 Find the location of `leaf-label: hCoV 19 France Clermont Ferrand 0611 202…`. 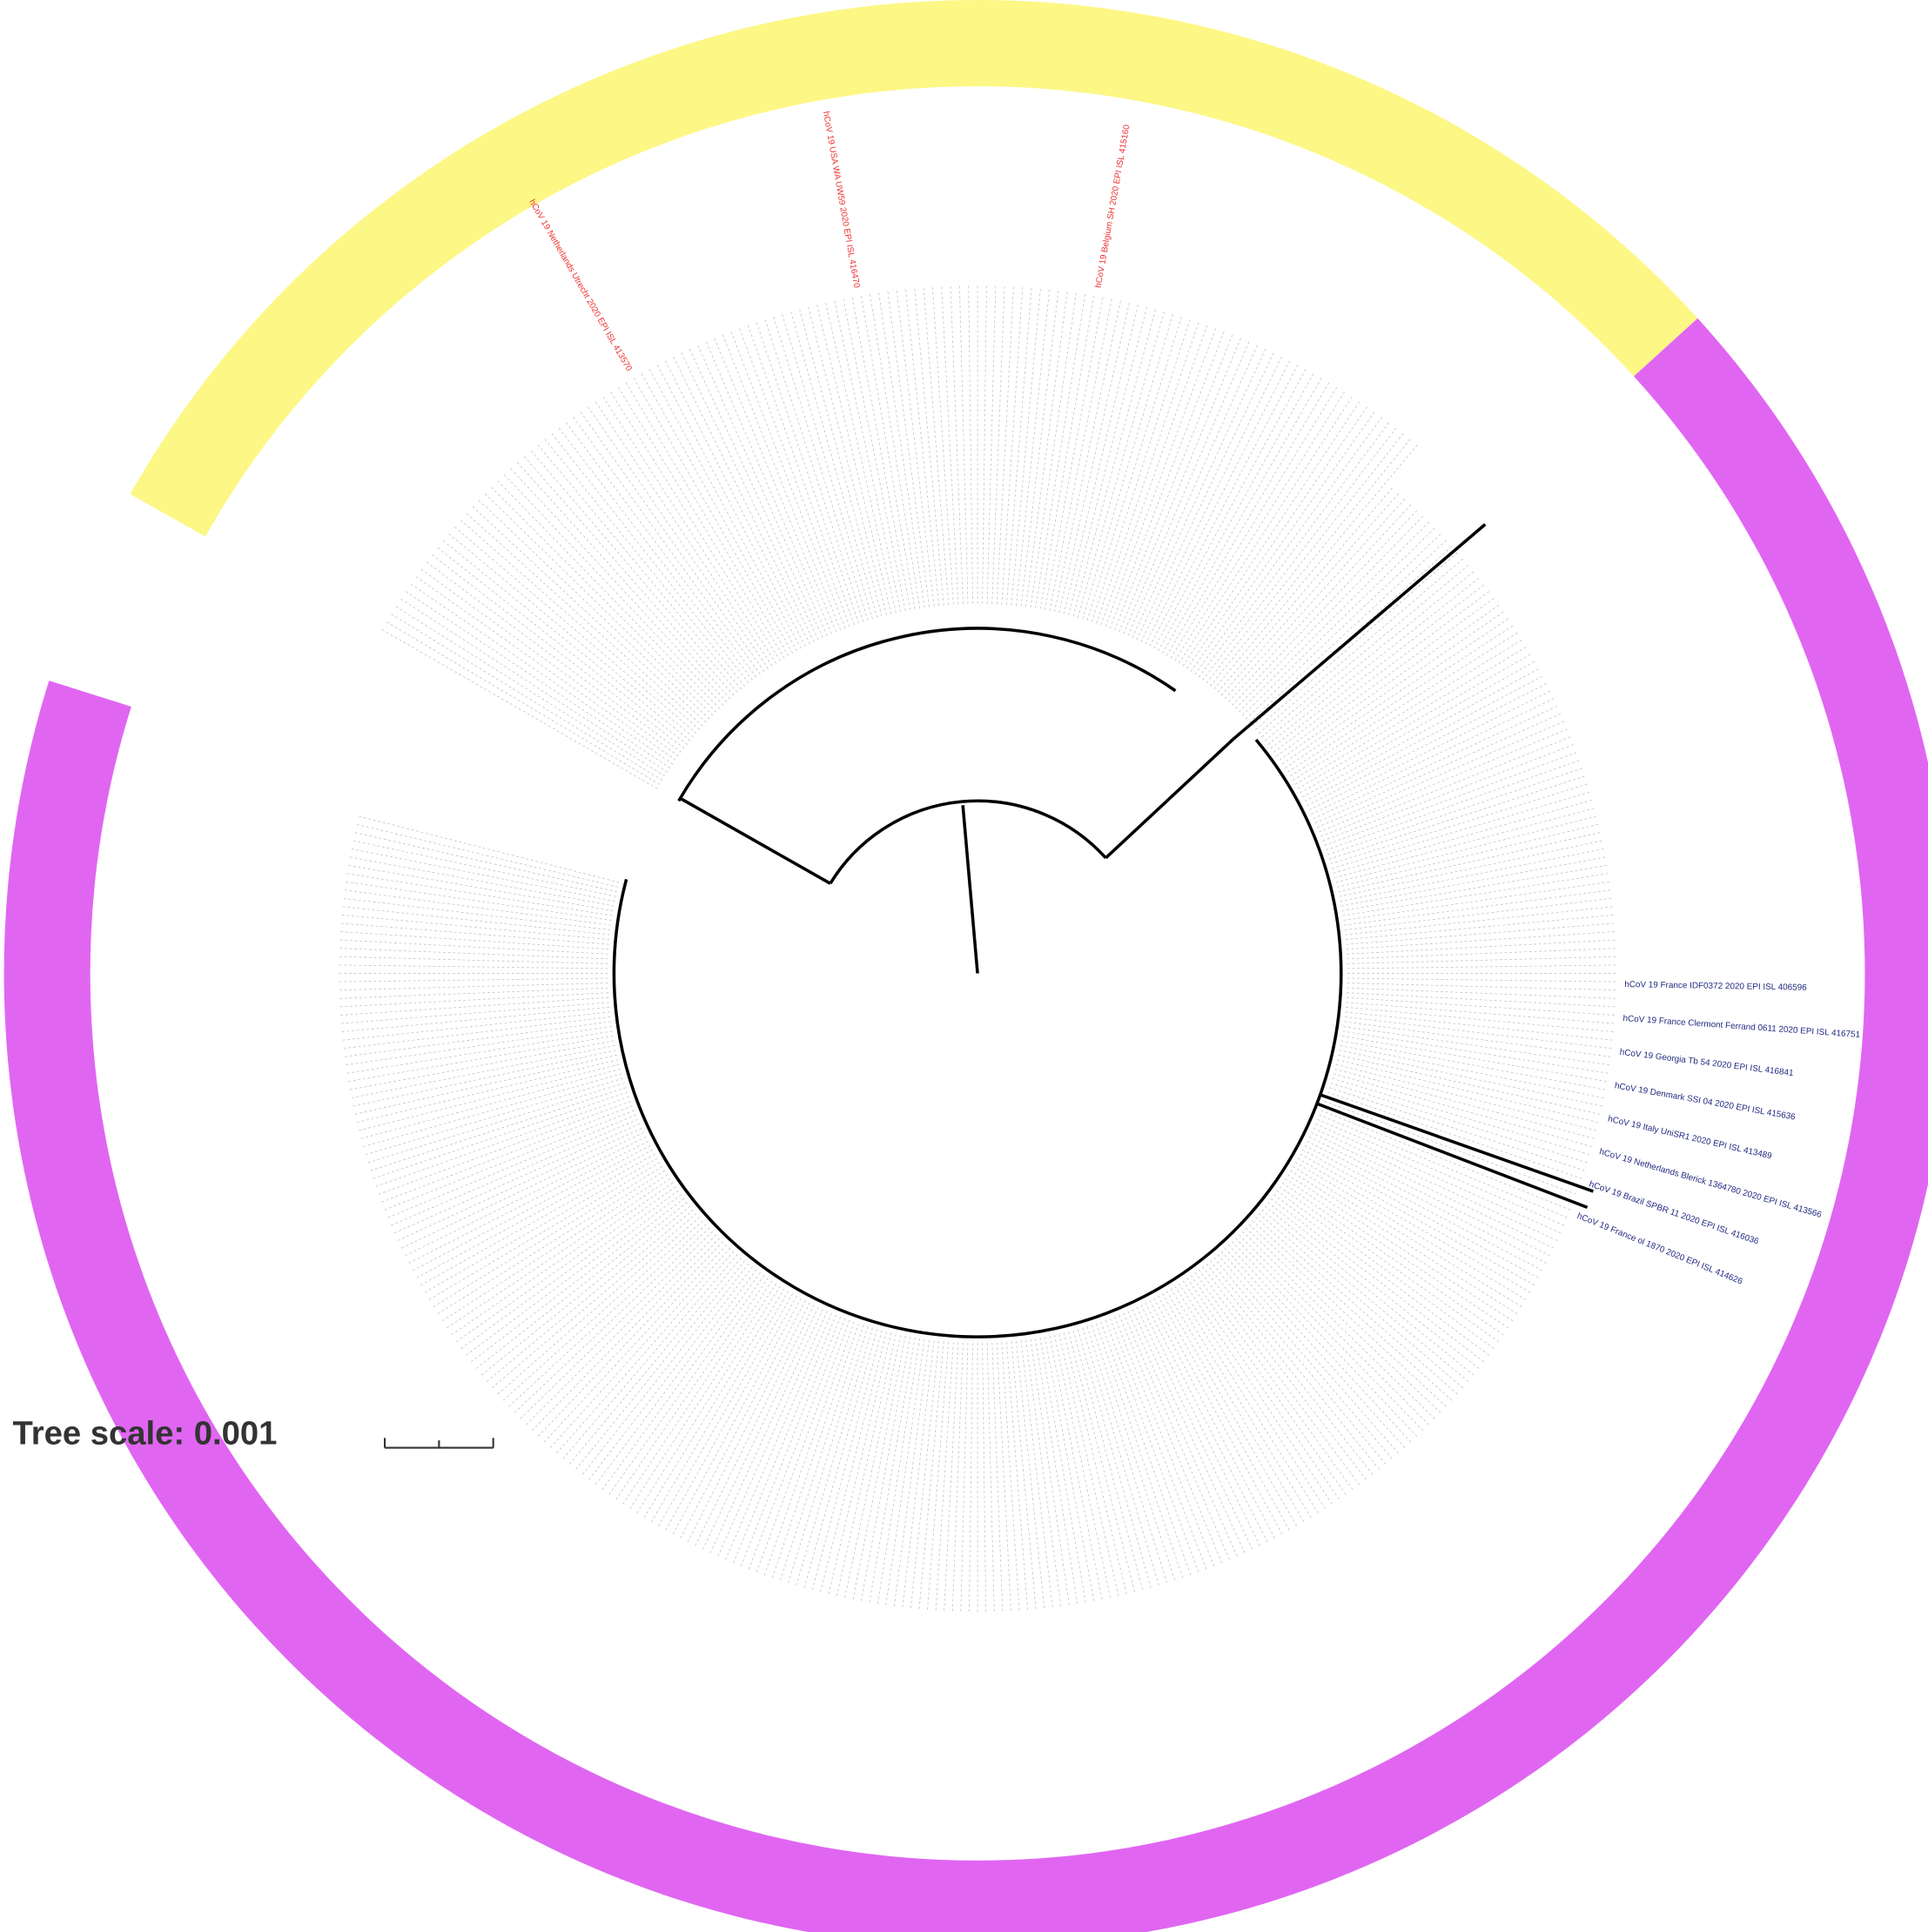

leaf-label: hCoV 19 France Clermont Ferrand 0611 202… is located at coordinates (1741, 1027).